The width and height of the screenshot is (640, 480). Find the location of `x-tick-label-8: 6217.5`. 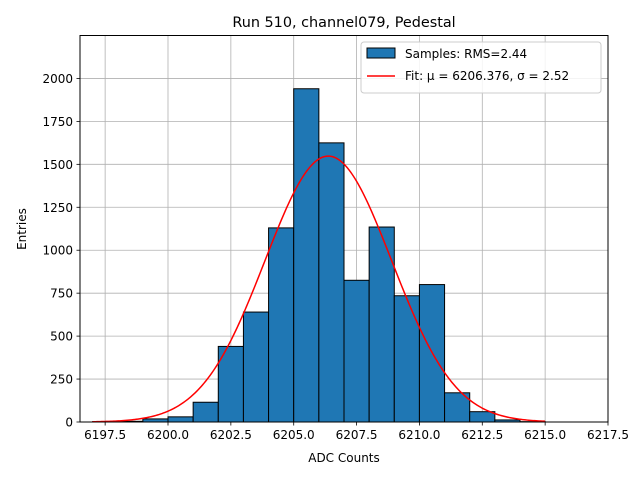

x-tick-label-8: 6217.5 is located at coordinates (608, 435).